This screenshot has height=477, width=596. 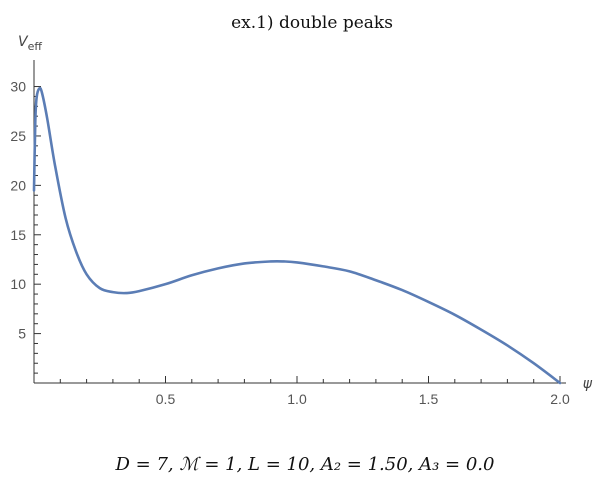 I want to click on x-tick-label: 1.0, so click(x=297, y=399).